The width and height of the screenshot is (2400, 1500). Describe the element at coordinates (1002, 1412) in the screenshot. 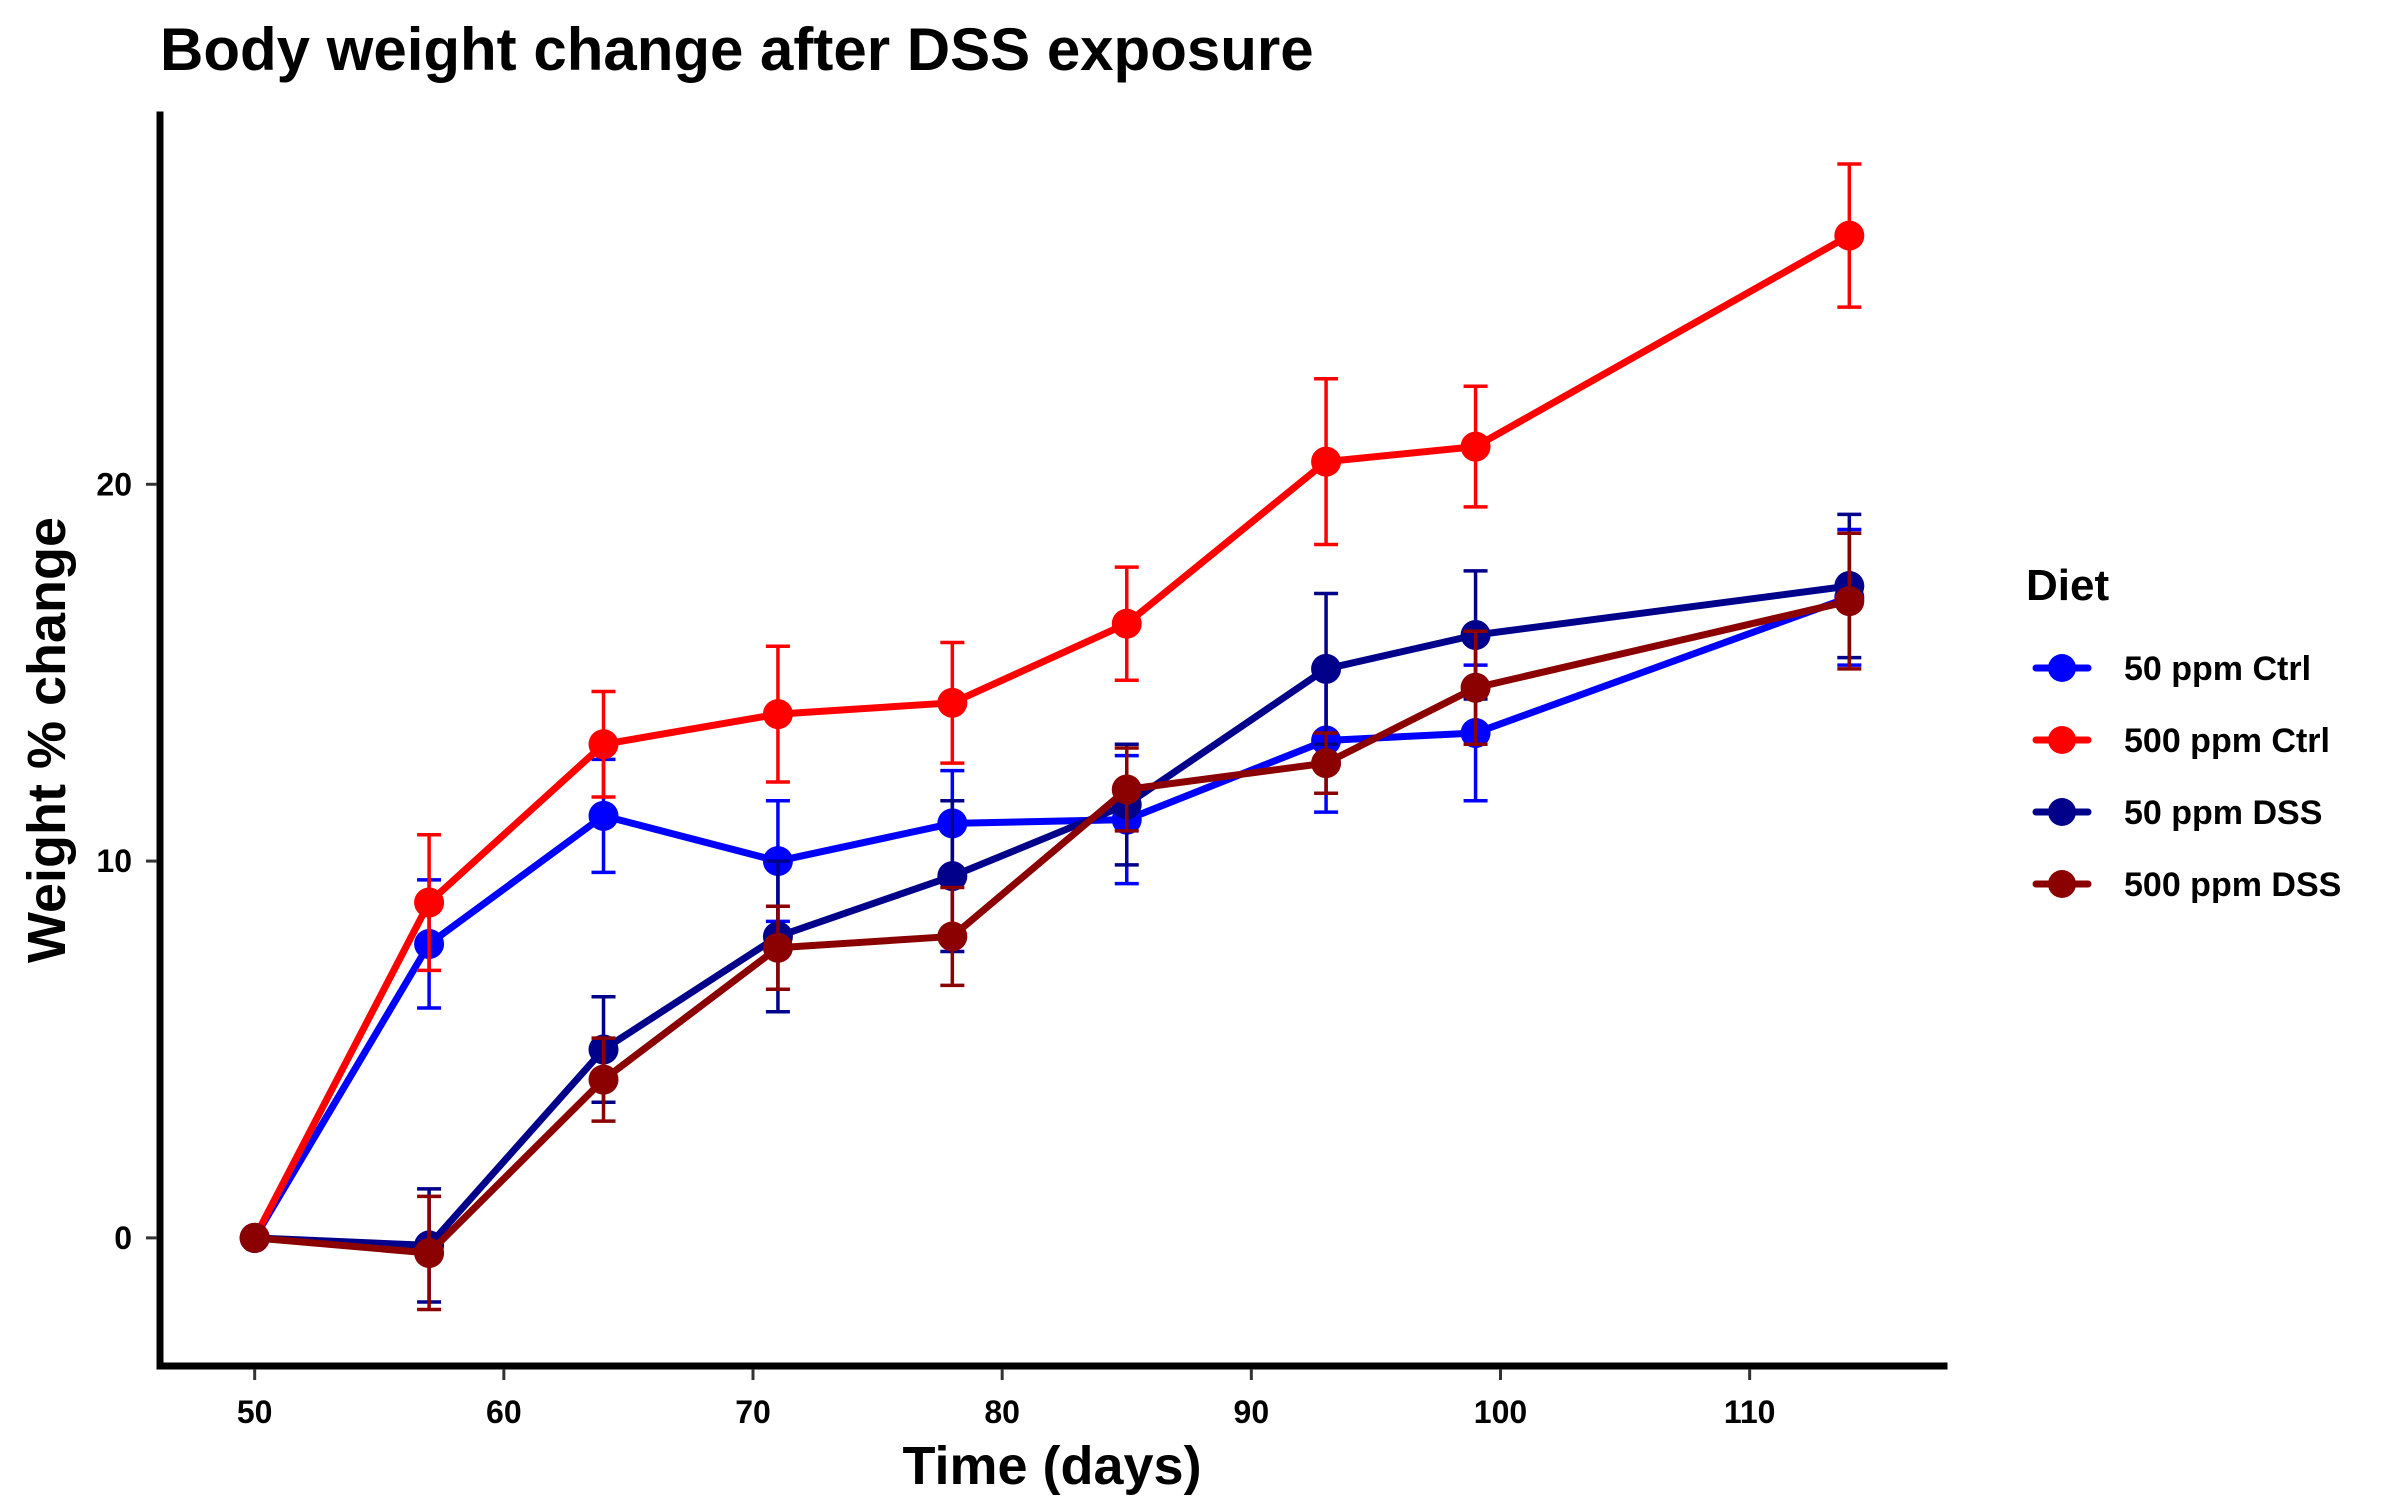

I see `x-tick-label: 80` at that location.